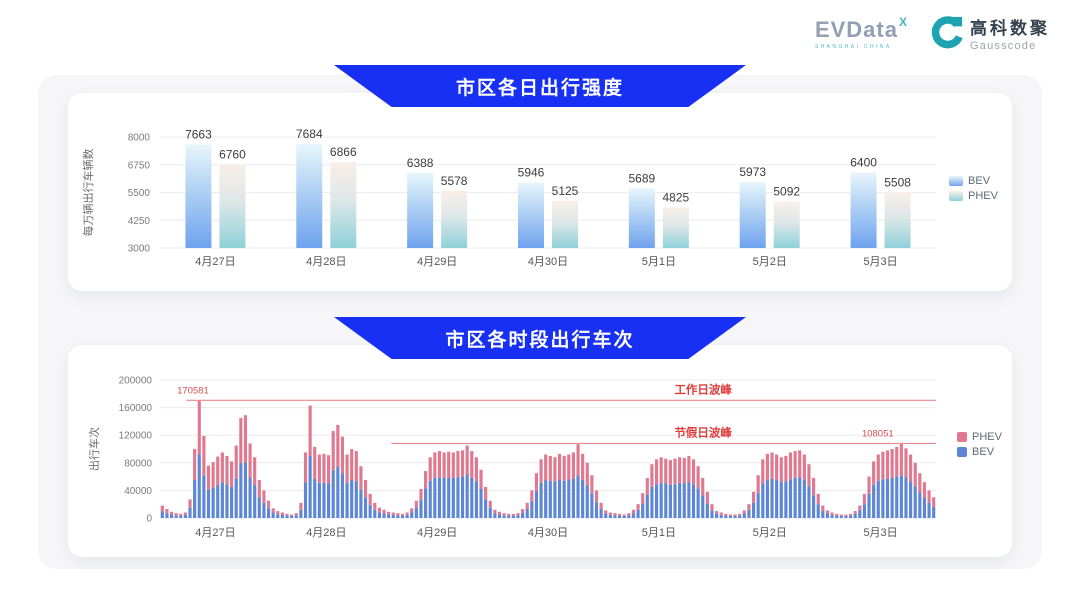 Image resolution: width=1080 pixels, height=608 pixels. What do you see at coordinates (1003, 46) in the screenshot?
I see `gausscode-name-en: Gausscode` at bounding box center [1003, 46].